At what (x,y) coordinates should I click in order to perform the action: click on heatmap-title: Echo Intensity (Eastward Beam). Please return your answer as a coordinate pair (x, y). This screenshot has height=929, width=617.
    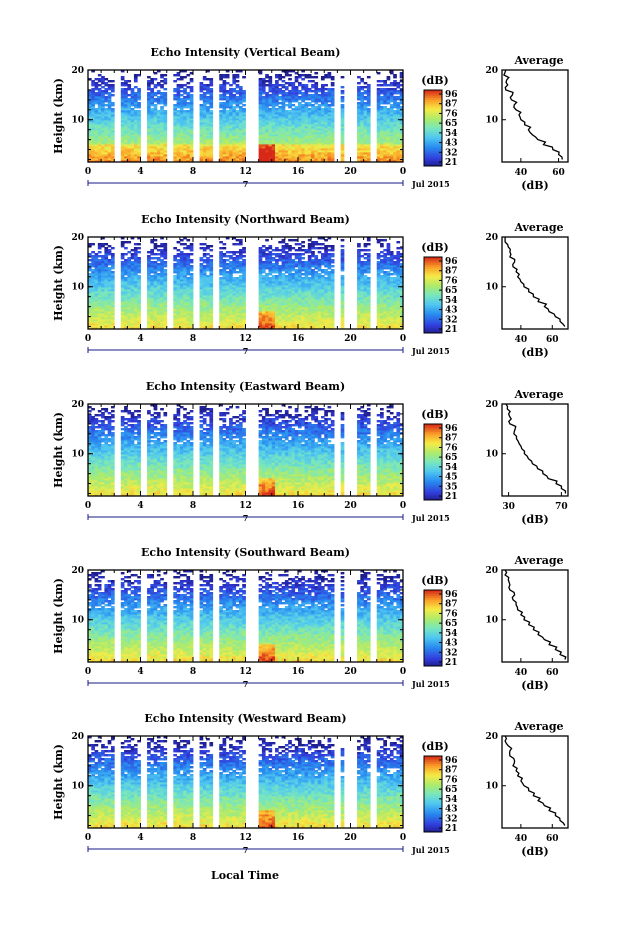
    Looking at the image, I should click on (245, 386).